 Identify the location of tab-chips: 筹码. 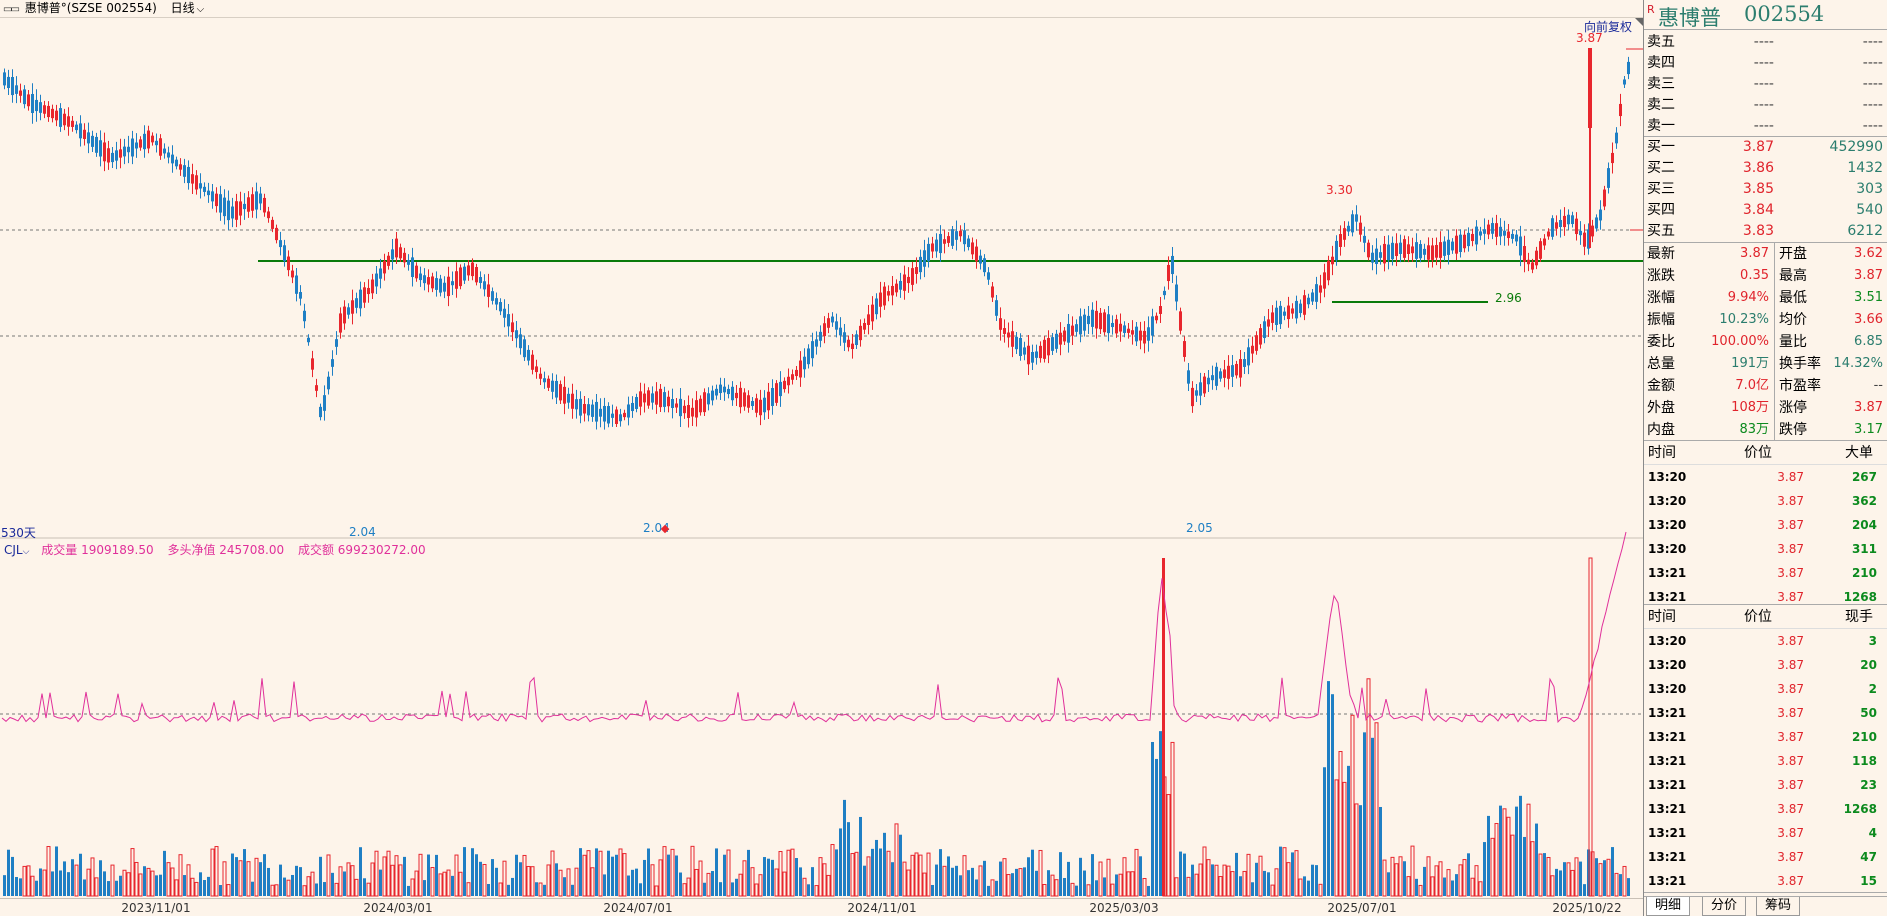
(1778, 906).